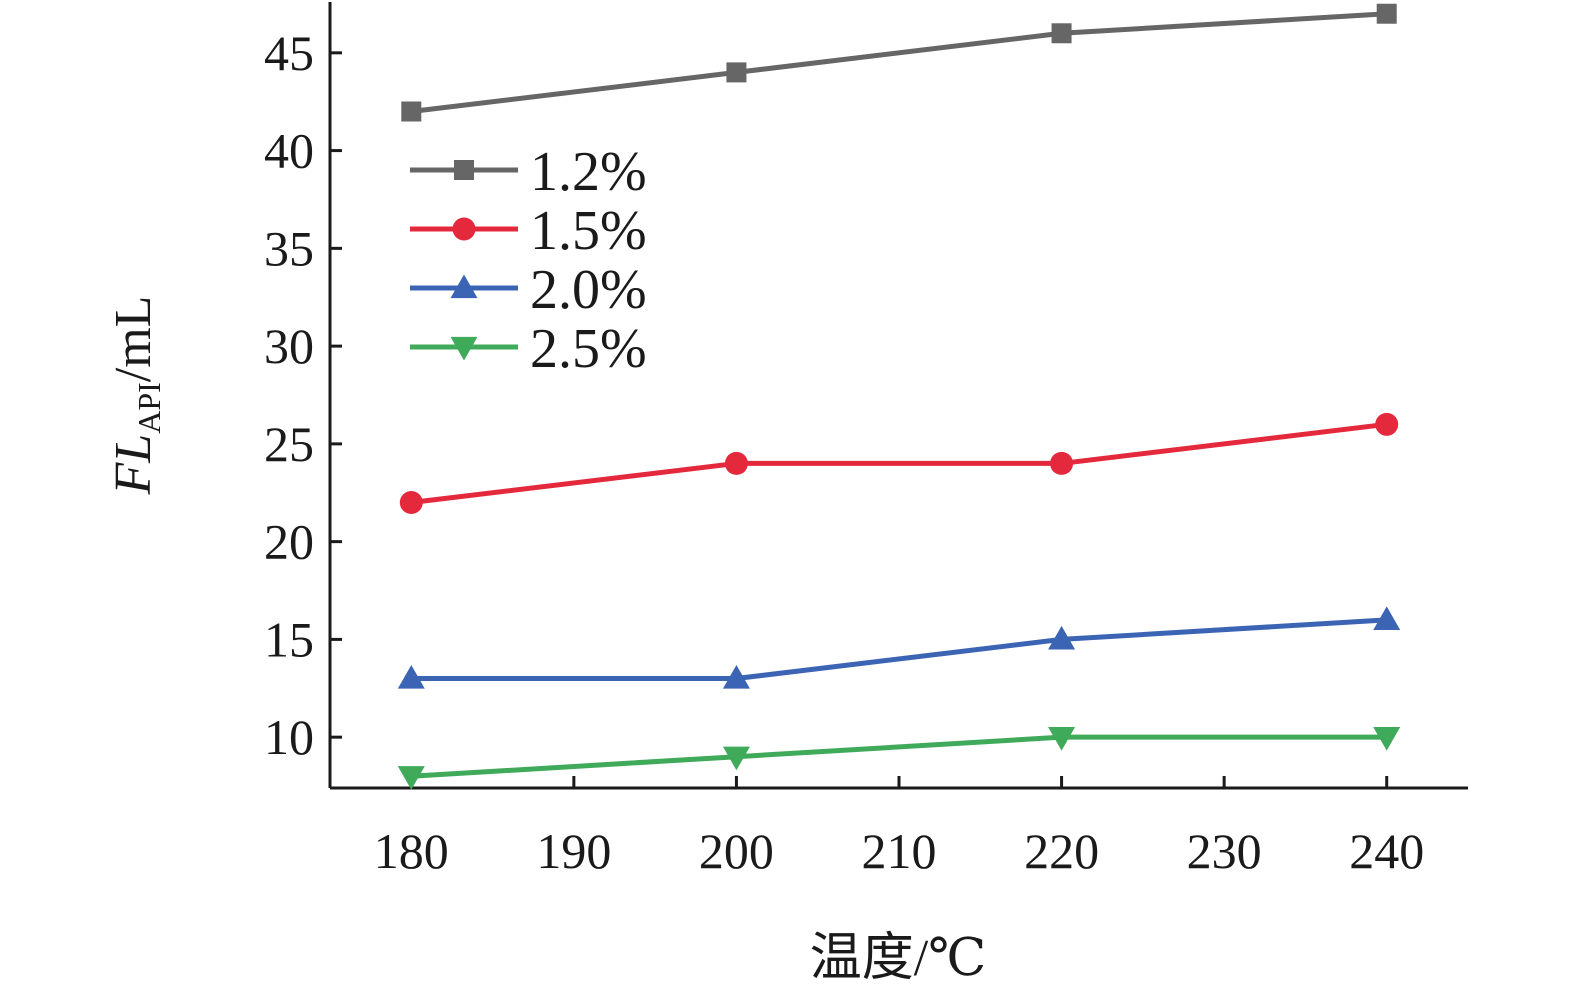 This screenshot has height=1004, width=1575. I want to click on y-tick-label: 35, so click(289, 248).